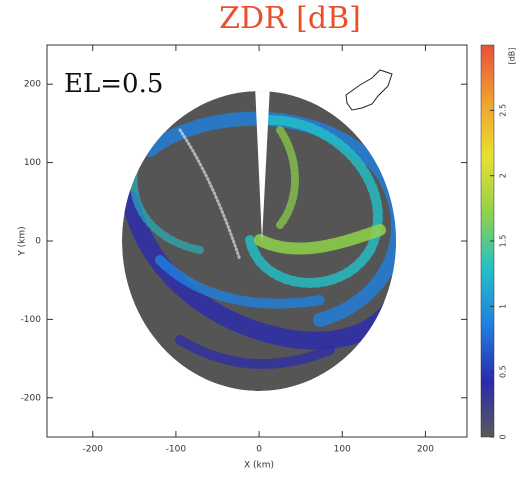 This screenshot has width=524, height=478. Describe the element at coordinates (176, 450) in the screenshot. I see `x-tick-label: -100` at that location.